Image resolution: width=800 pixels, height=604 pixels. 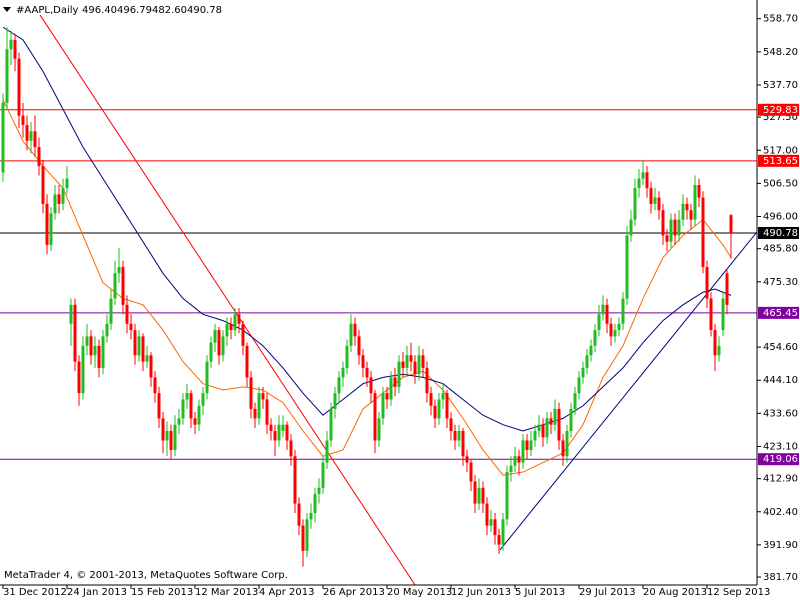 I want to click on x-tick-label: 26 Apr 2013, so click(x=354, y=592).